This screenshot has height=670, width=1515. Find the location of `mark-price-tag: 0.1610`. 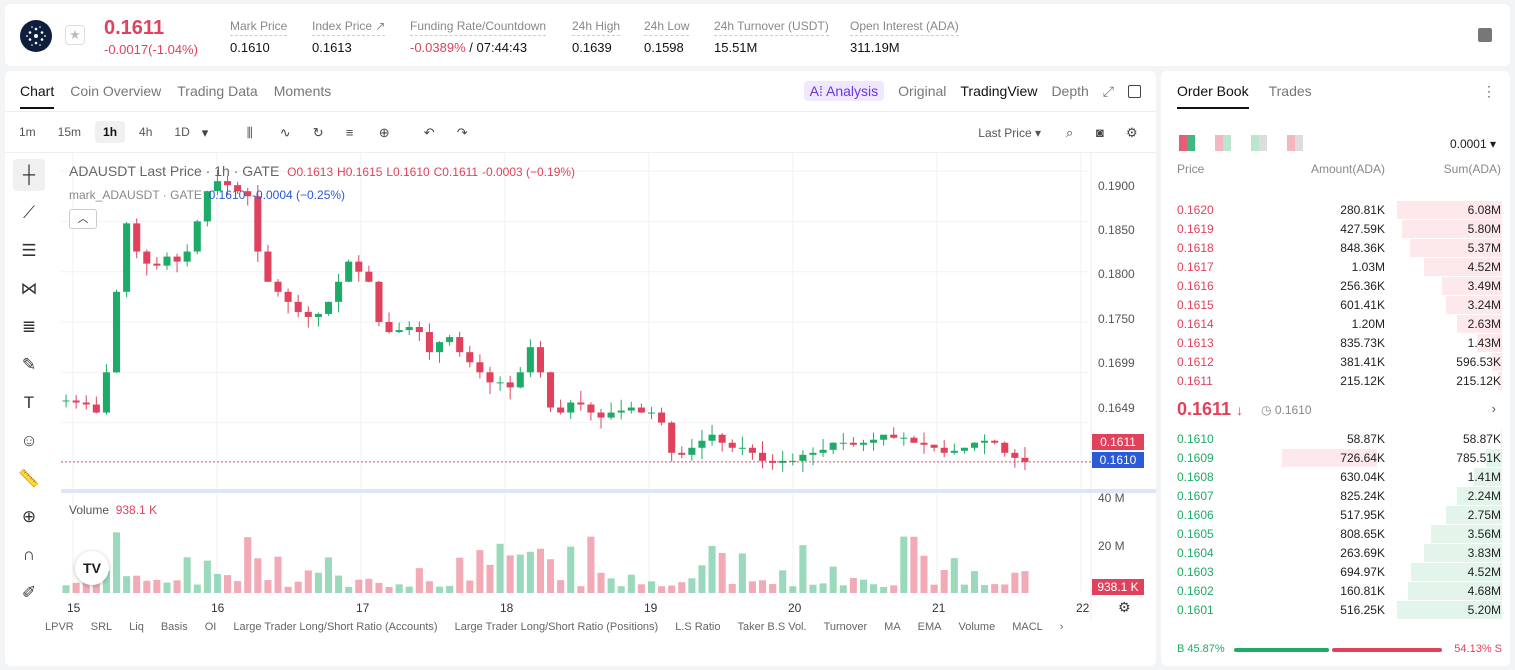

mark-price-tag: 0.1610 is located at coordinates (1118, 460).